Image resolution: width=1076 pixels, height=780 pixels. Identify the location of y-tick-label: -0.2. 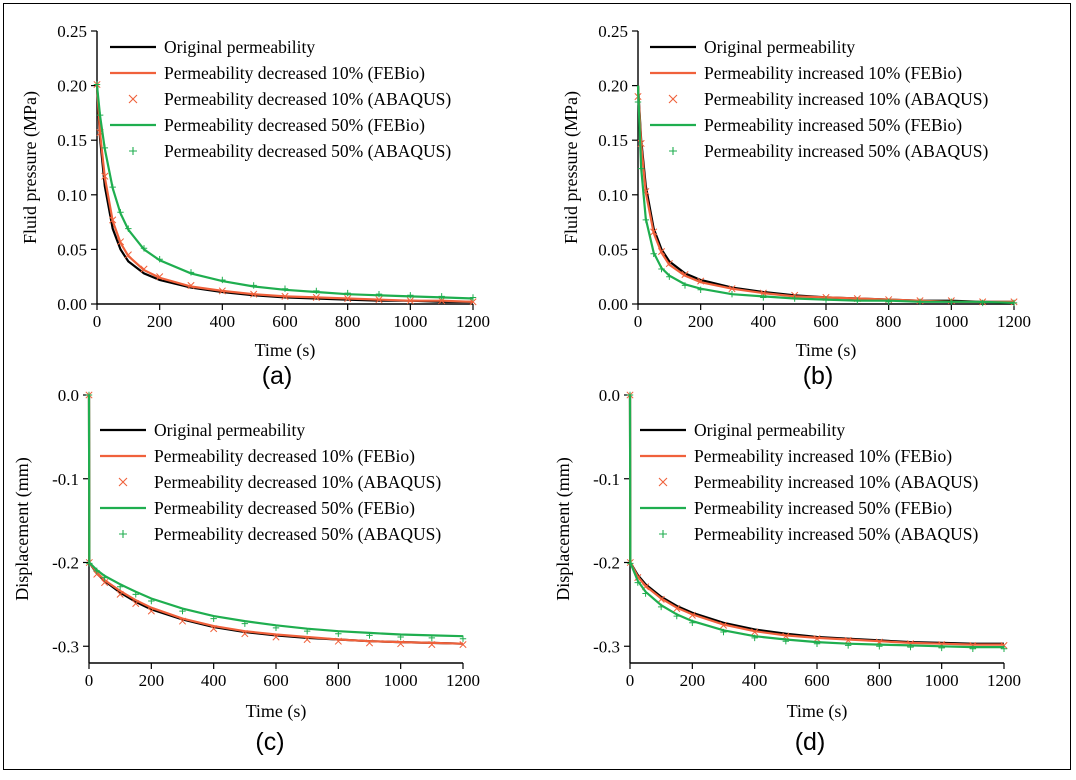
(606, 563).